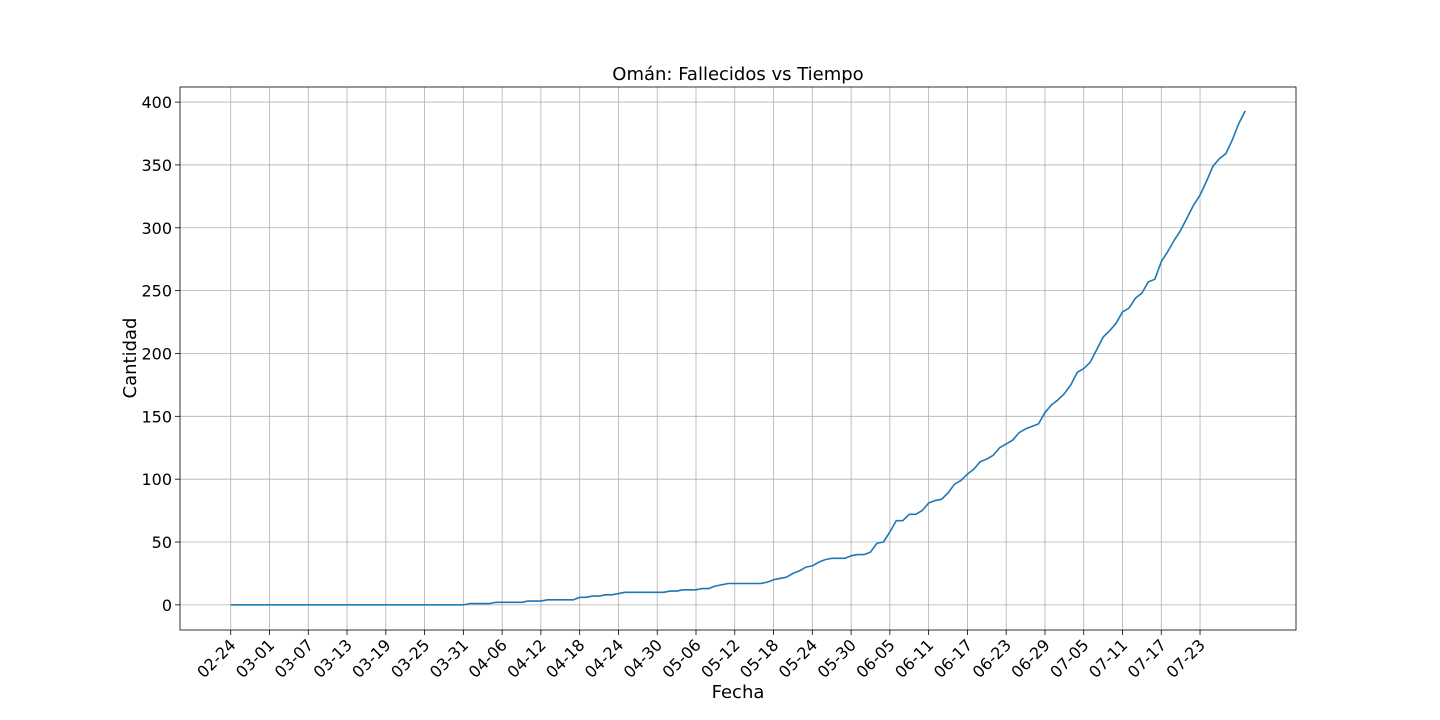 This screenshot has width=1440, height=720. I want to click on y-tick-label: 0, so click(167, 605).